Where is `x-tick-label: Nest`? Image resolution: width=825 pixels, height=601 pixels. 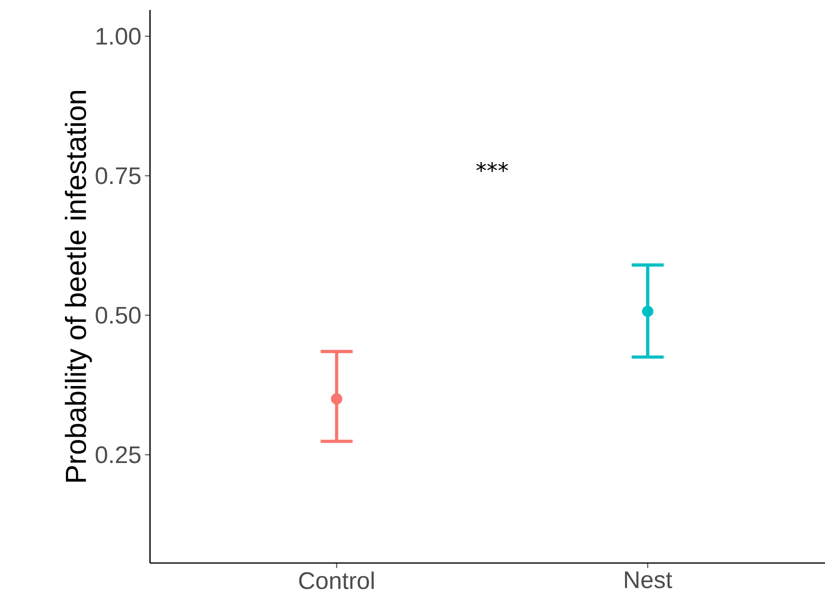
x-tick-label: Nest is located at coordinates (648, 580).